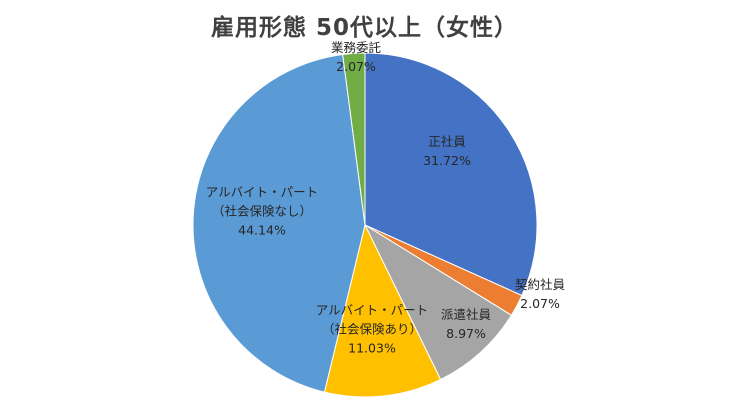 The image size is (729, 410). Describe the element at coordinates (466, 333) in the screenshot. I see `slice-value-label-2: 8.97%` at that location.